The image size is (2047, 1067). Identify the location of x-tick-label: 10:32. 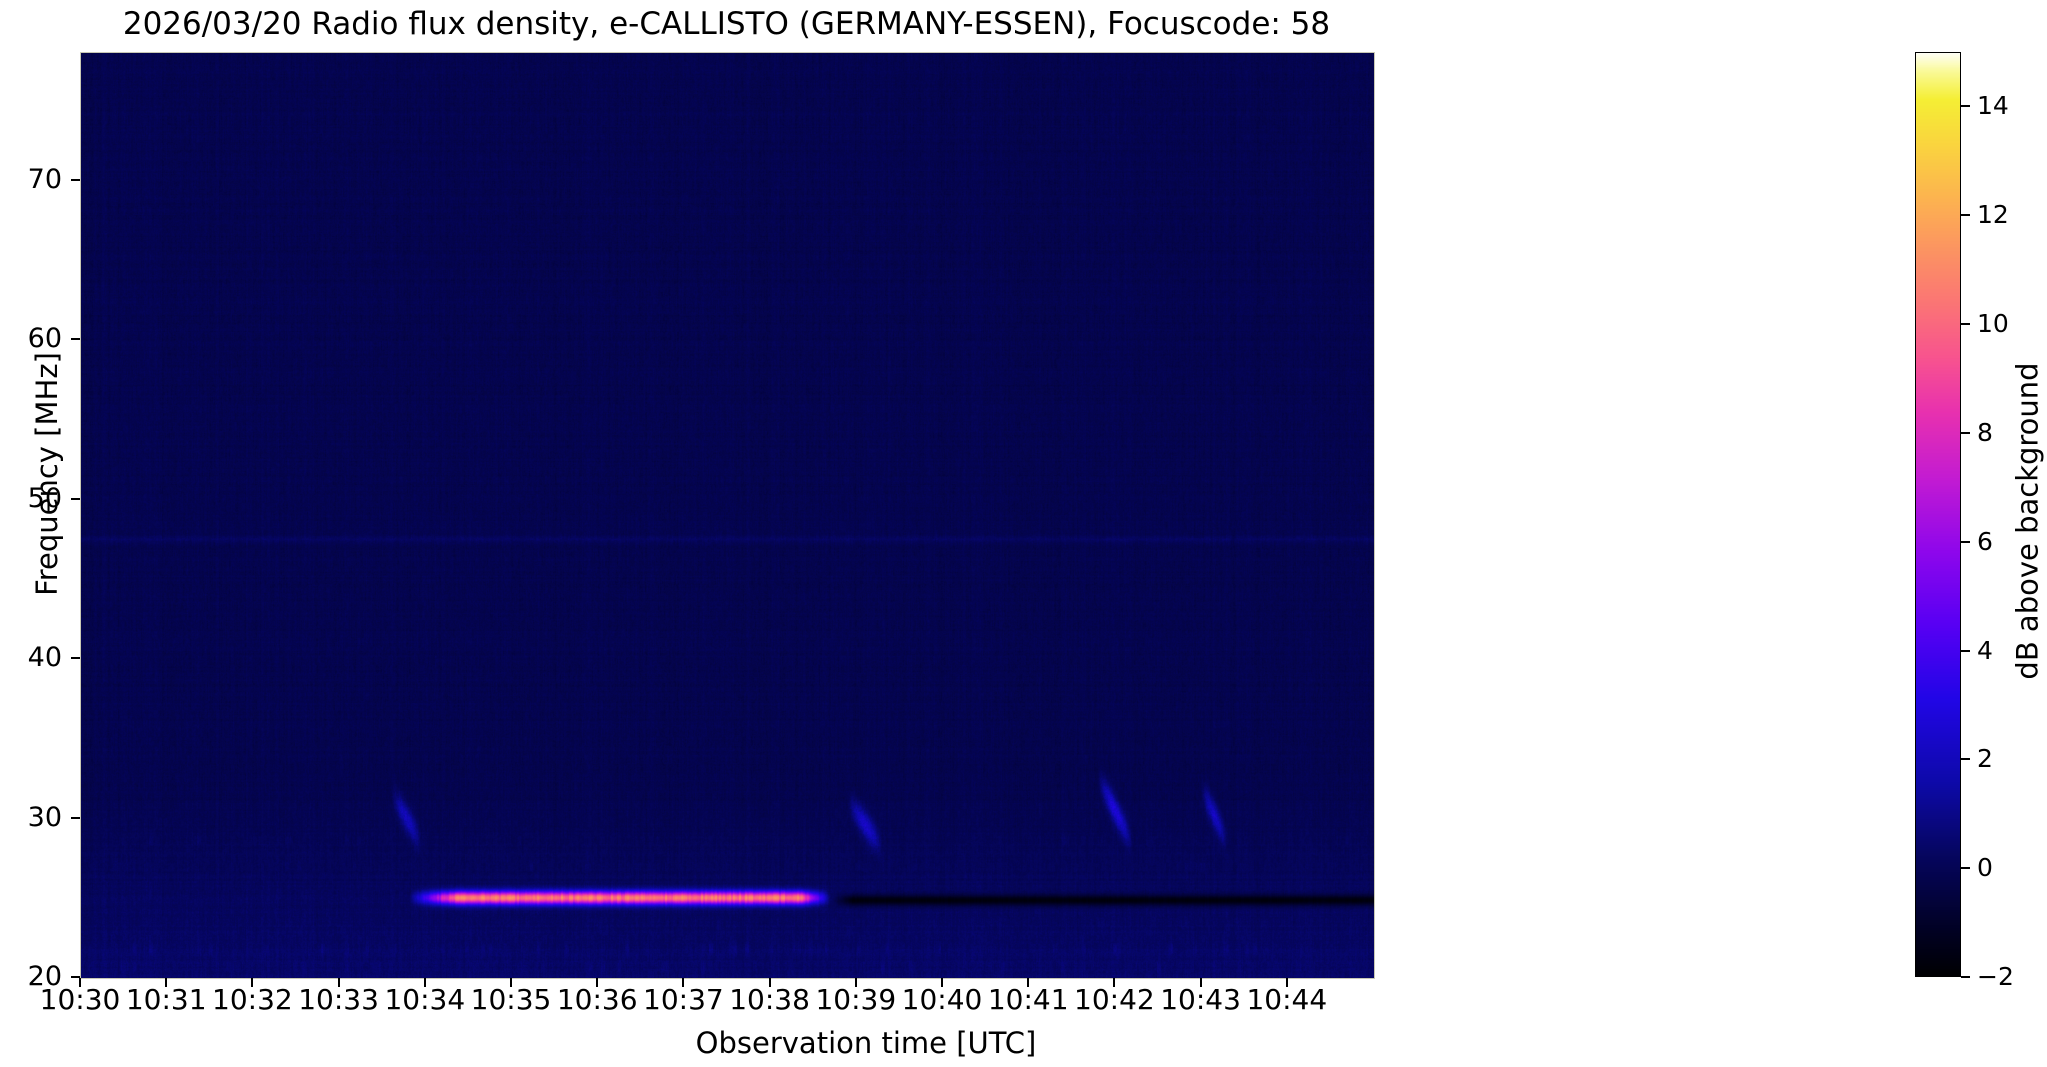
(252, 999).